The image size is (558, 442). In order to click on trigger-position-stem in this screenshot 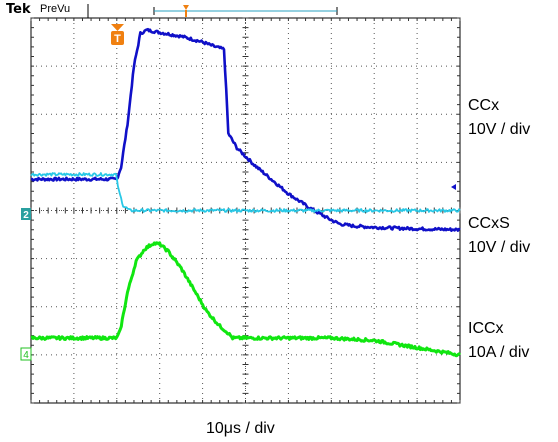, I will do `click(186, 13)`.